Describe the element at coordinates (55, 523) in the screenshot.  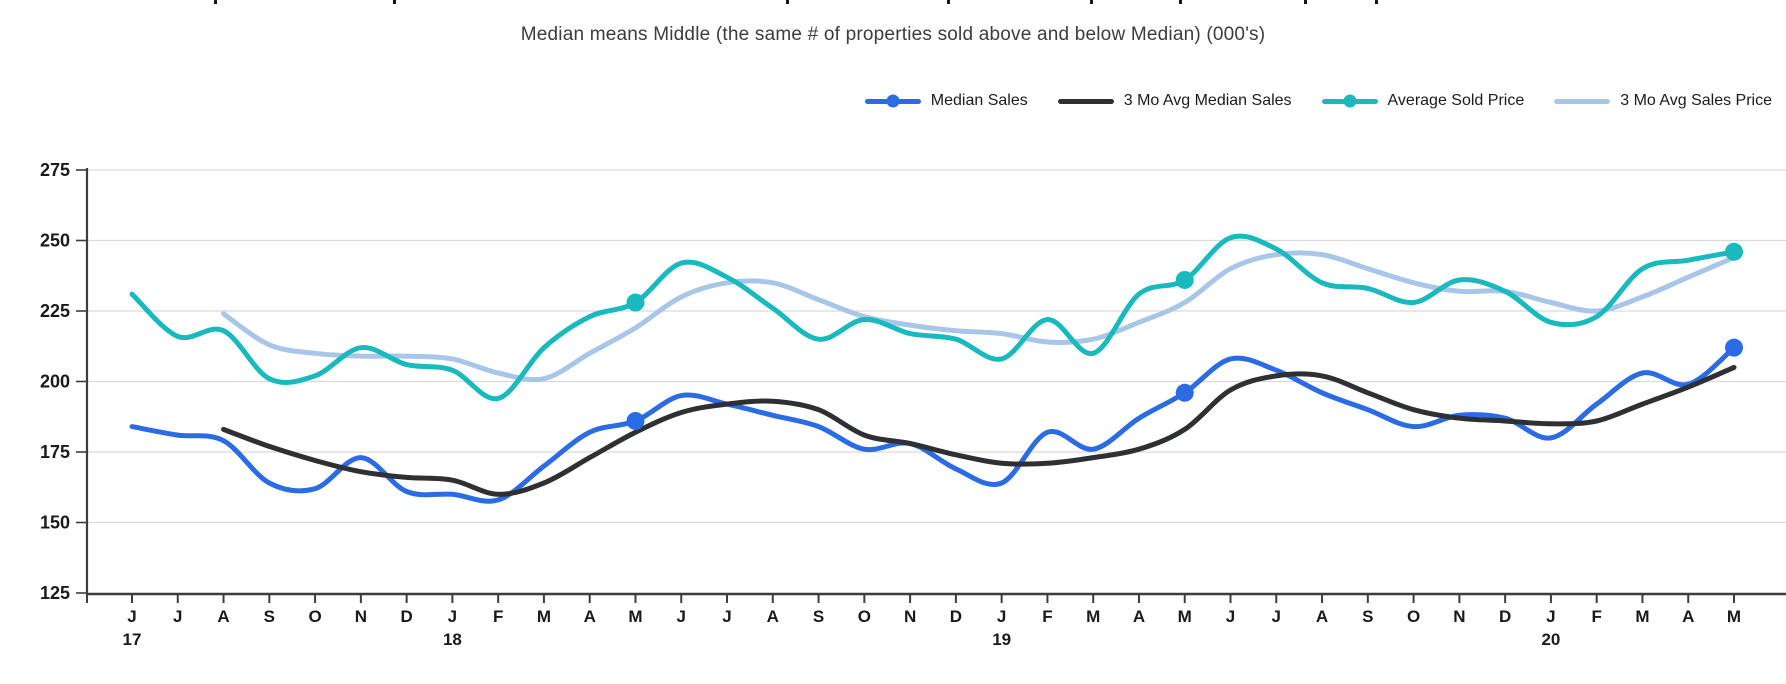
I see `y-tick-label: 150` at that location.